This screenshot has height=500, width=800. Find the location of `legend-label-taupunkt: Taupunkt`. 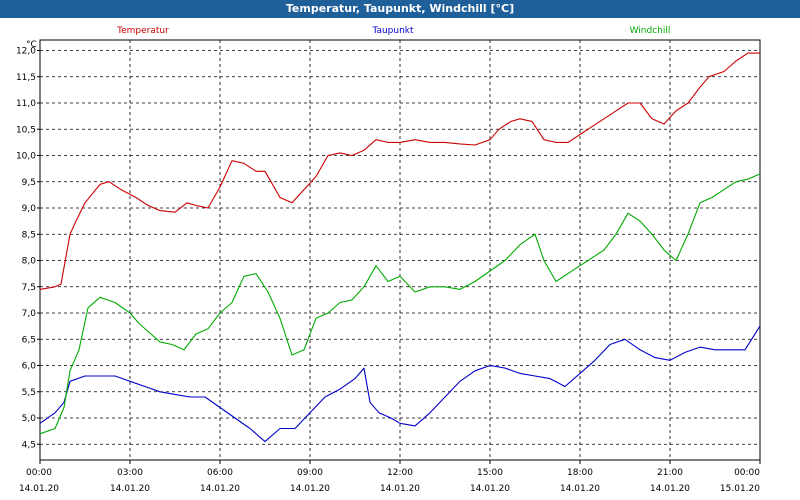

legend-label-taupunkt: Taupunkt is located at coordinates (392, 31).